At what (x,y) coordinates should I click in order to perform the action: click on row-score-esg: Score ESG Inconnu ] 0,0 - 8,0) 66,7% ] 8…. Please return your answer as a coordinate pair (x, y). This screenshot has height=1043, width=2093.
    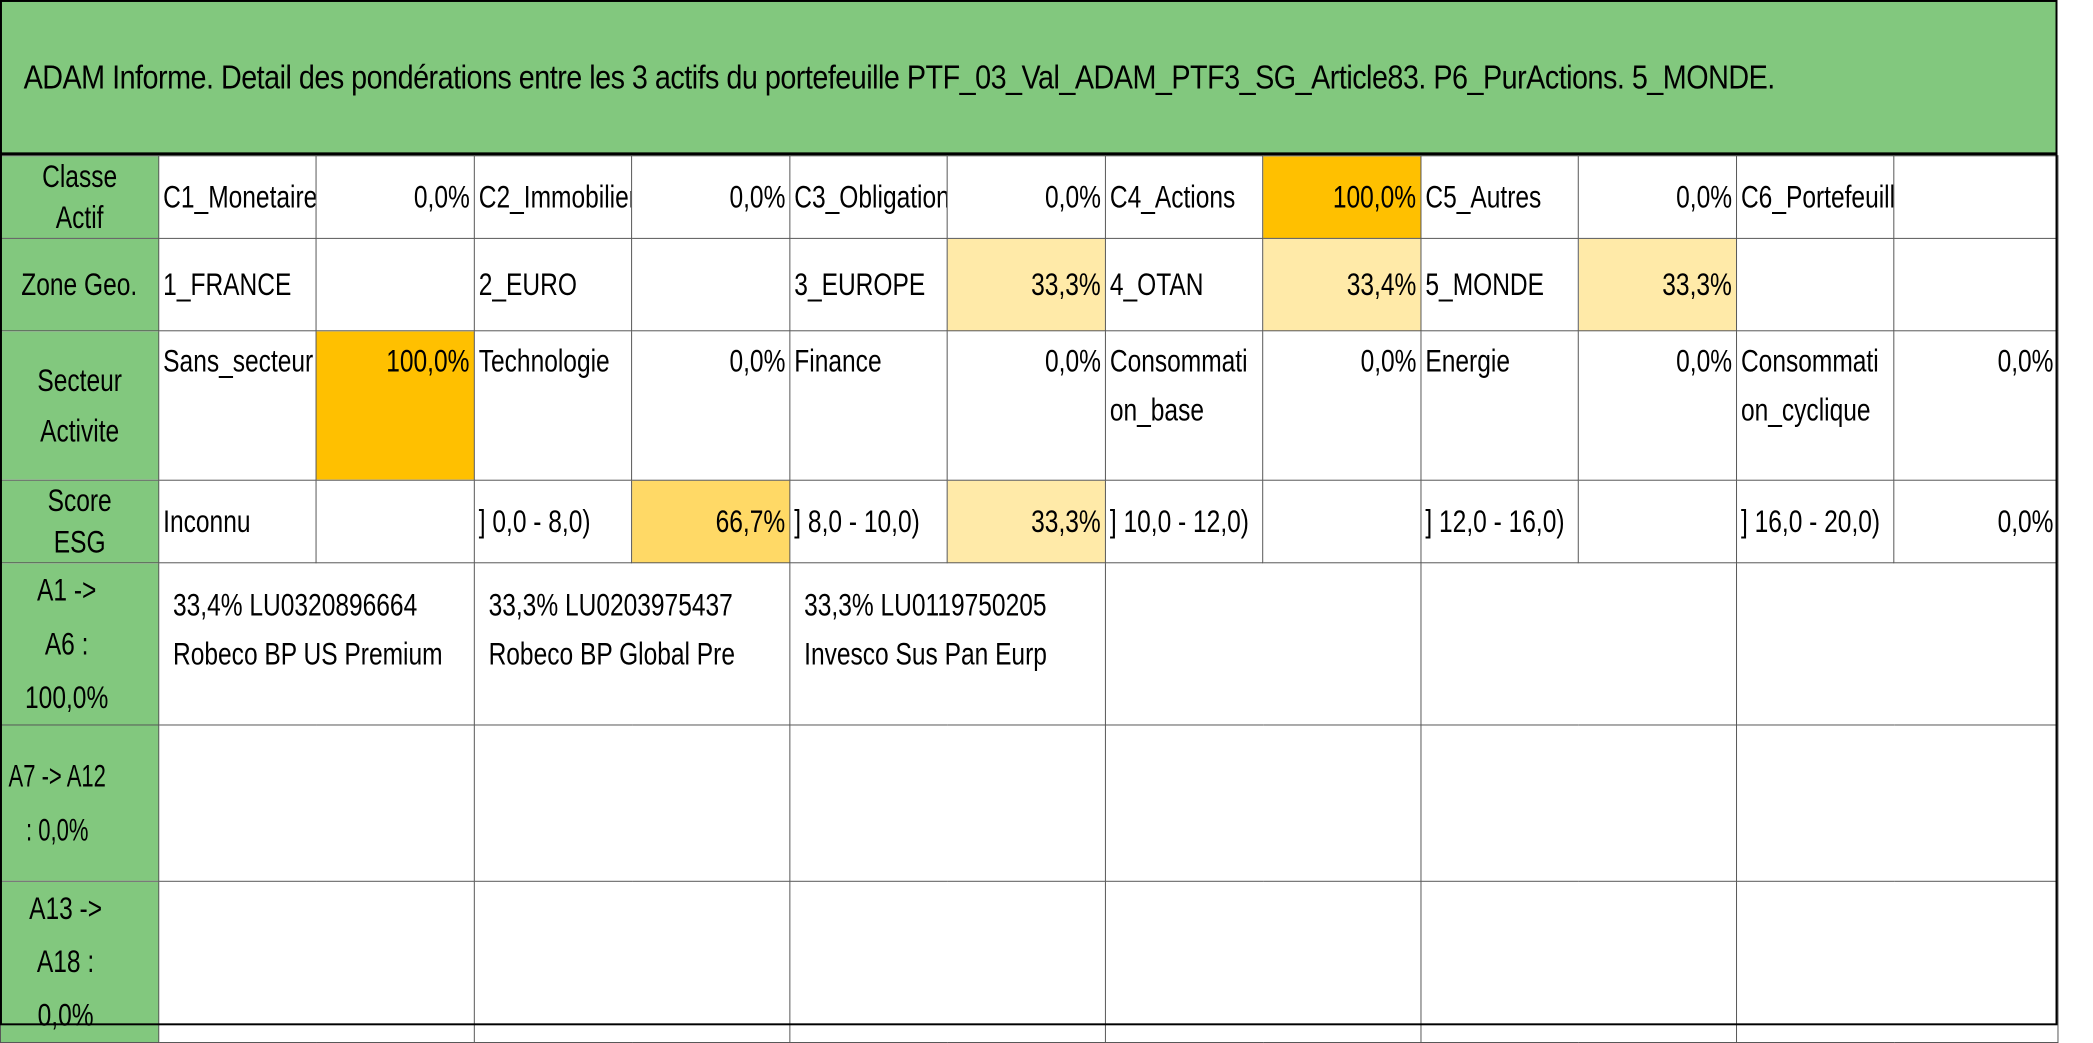
    Looking at the image, I should click on (1029, 521).